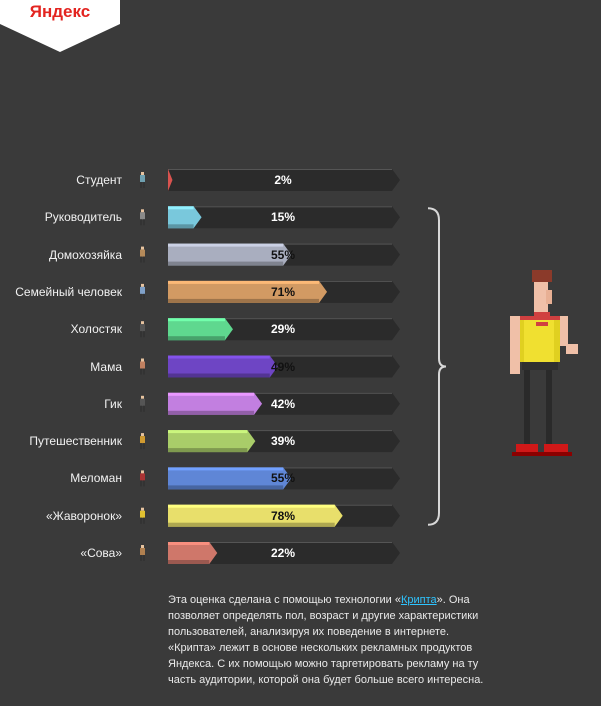  I want to click on category-label: «Жаворонок», so click(83, 515).